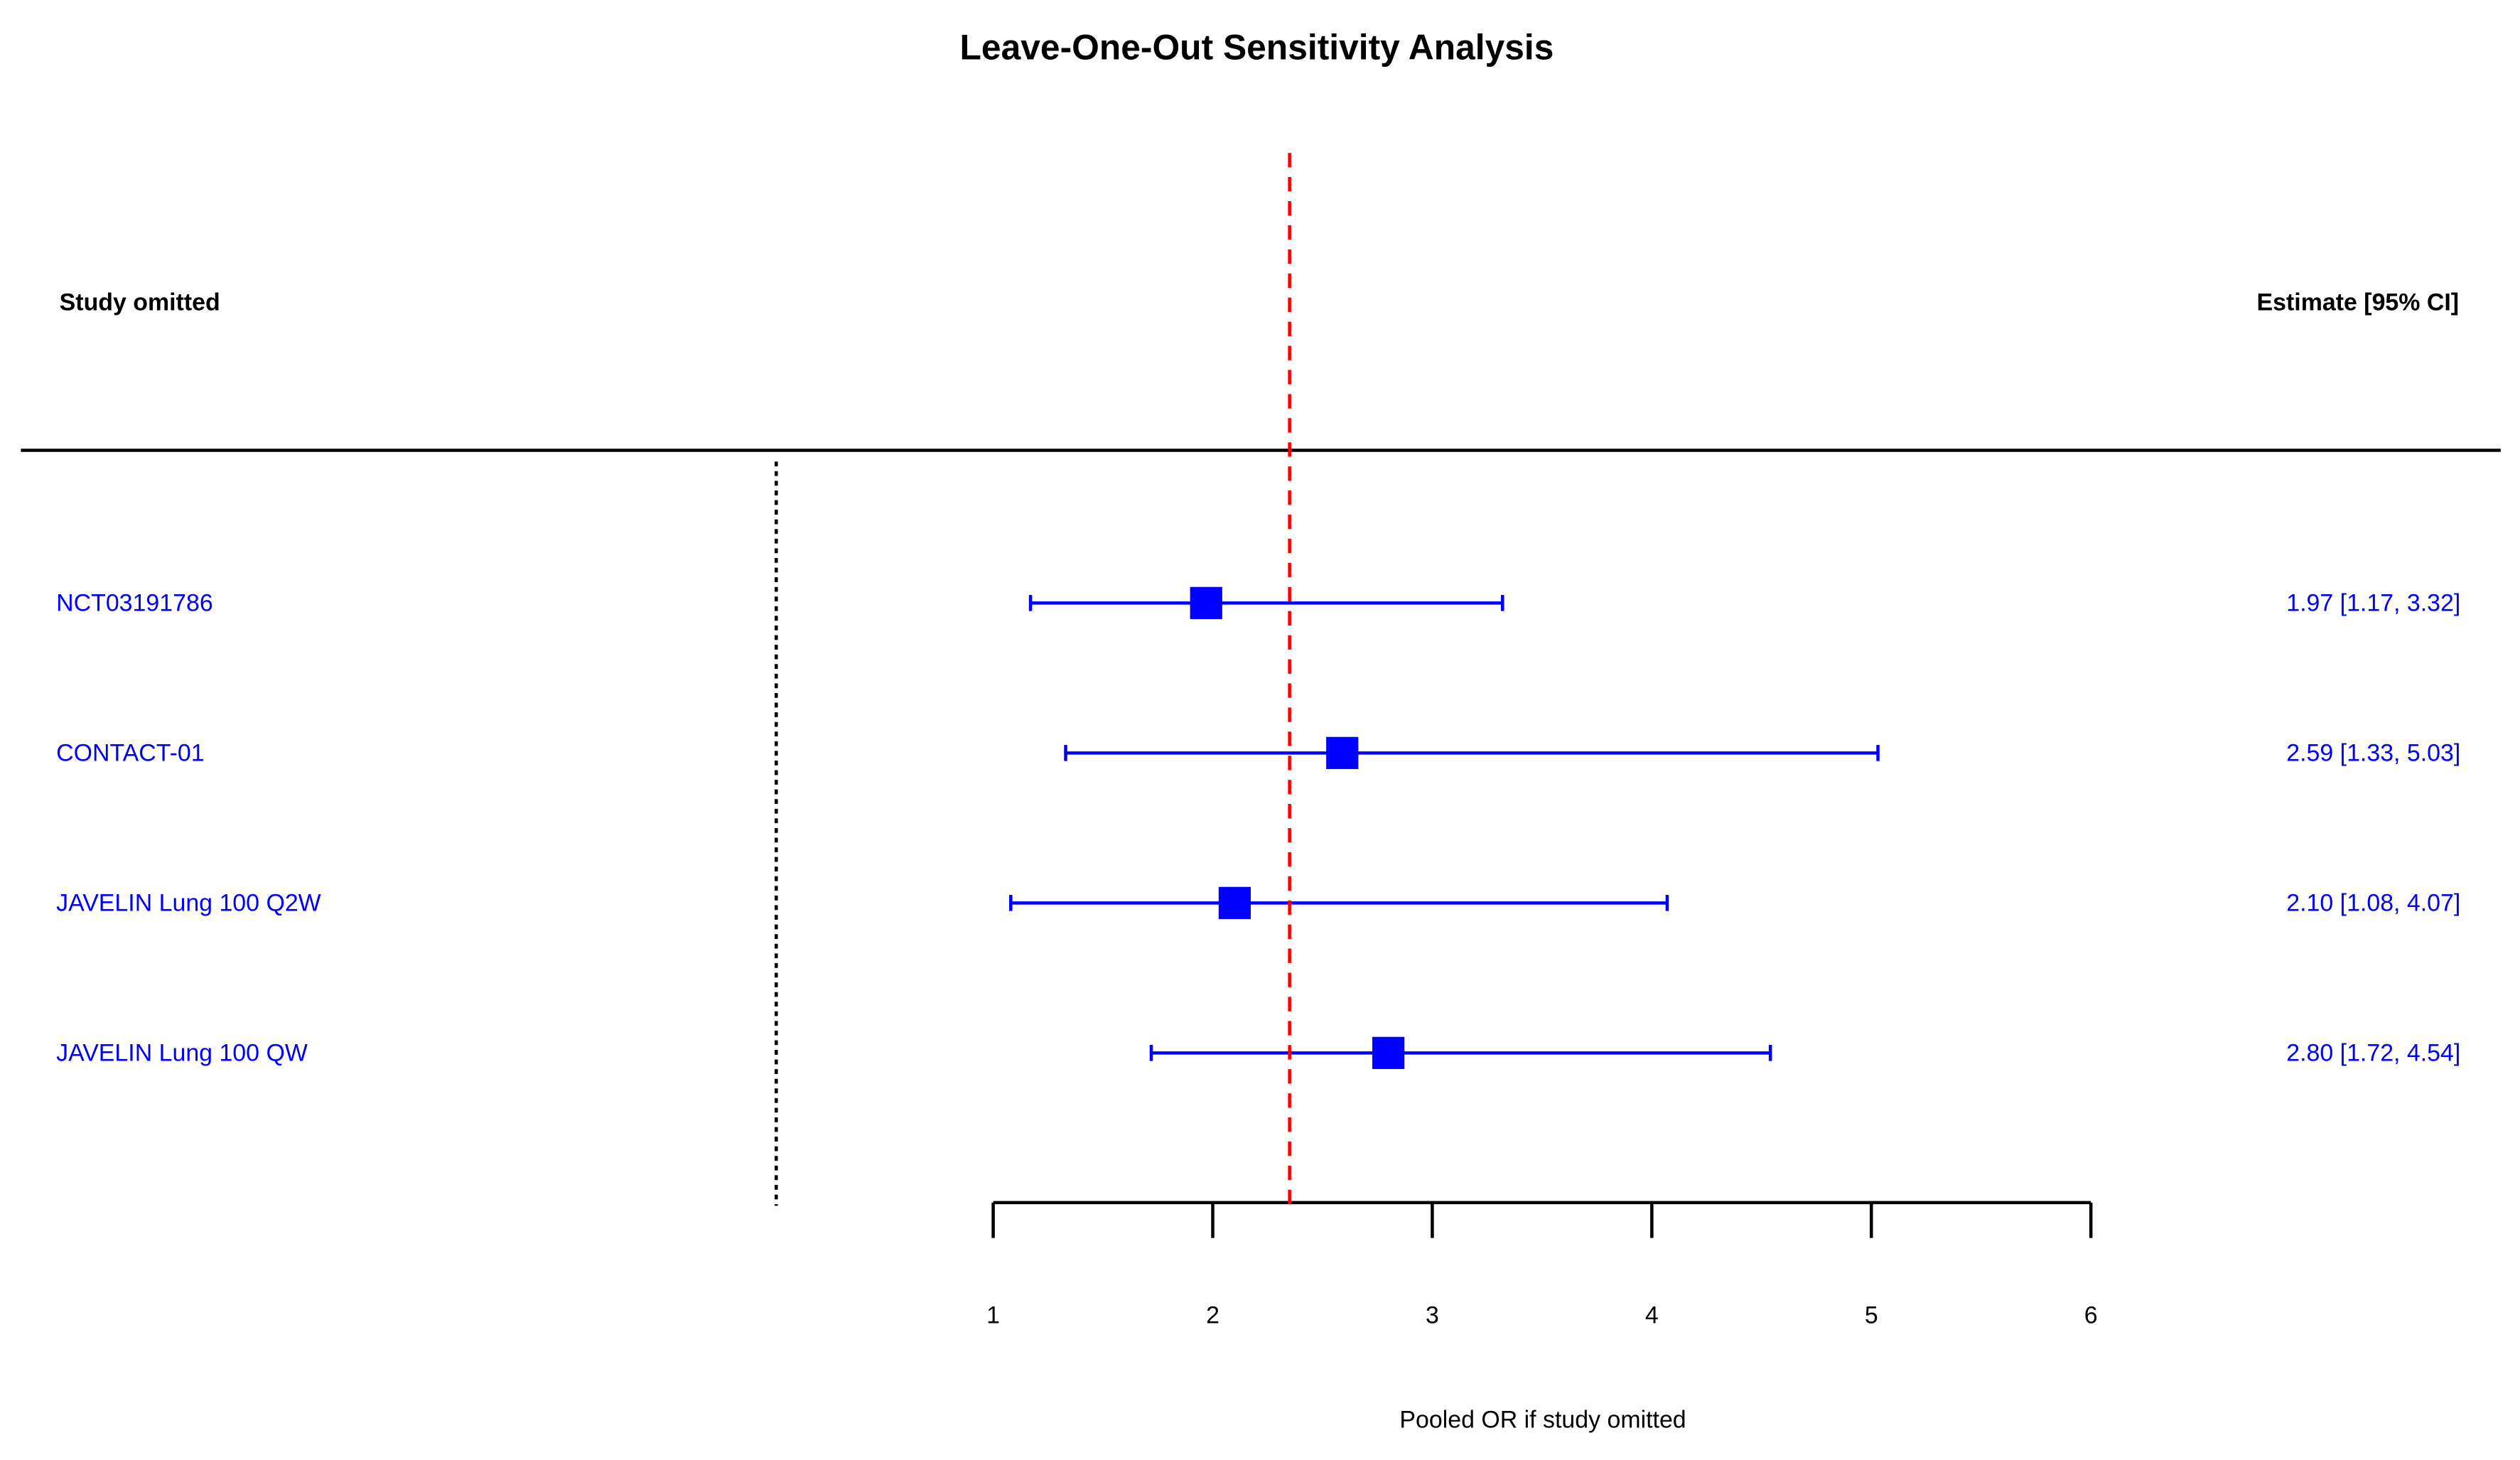  I want to click on x-tick-label: 1, so click(993, 1315).